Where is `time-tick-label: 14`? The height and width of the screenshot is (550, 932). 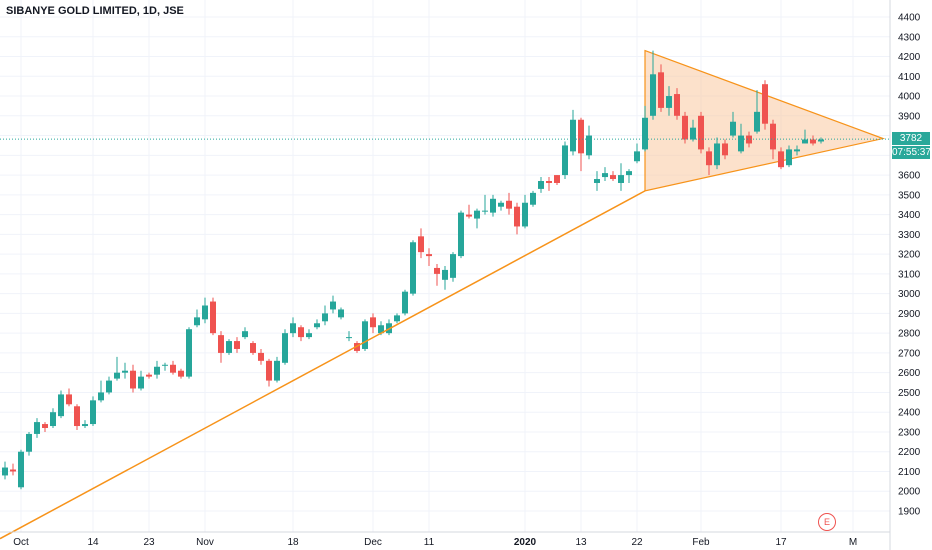
time-tick-label: 14 is located at coordinates (93, 542).